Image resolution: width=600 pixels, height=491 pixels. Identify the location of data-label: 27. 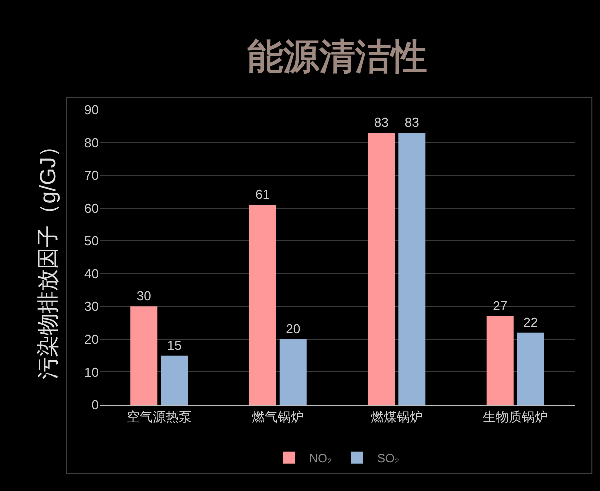
(500, 306).